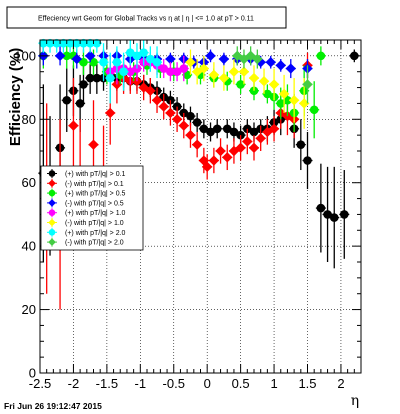 The height and width of the screenshot is (414, 400). I want to click on y-tick-label: 40, so click(29, 246).